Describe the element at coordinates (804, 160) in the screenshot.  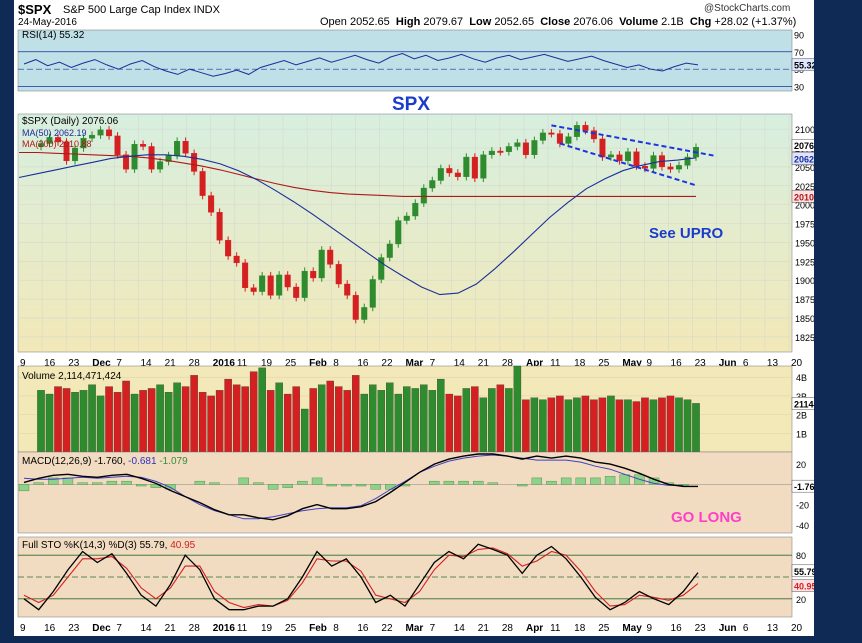
I see `ma50-value-label: 2062.19` at that location.